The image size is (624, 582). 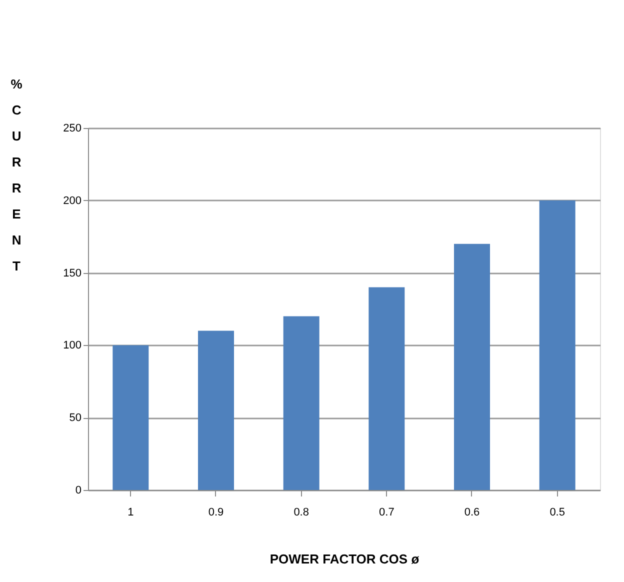 What do you see at coordinates (78, 490) in the screenshot?
I see `y-tick-label: 0` at bounding box center [78, 490].